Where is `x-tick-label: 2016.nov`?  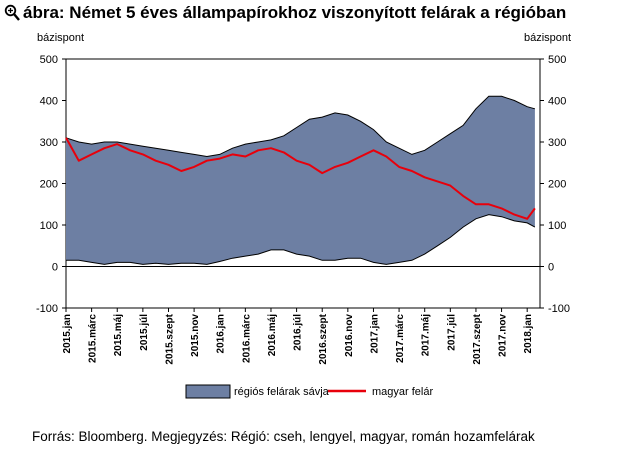 x-tick-label: 2016.nov is located at coordinates (349, 335).